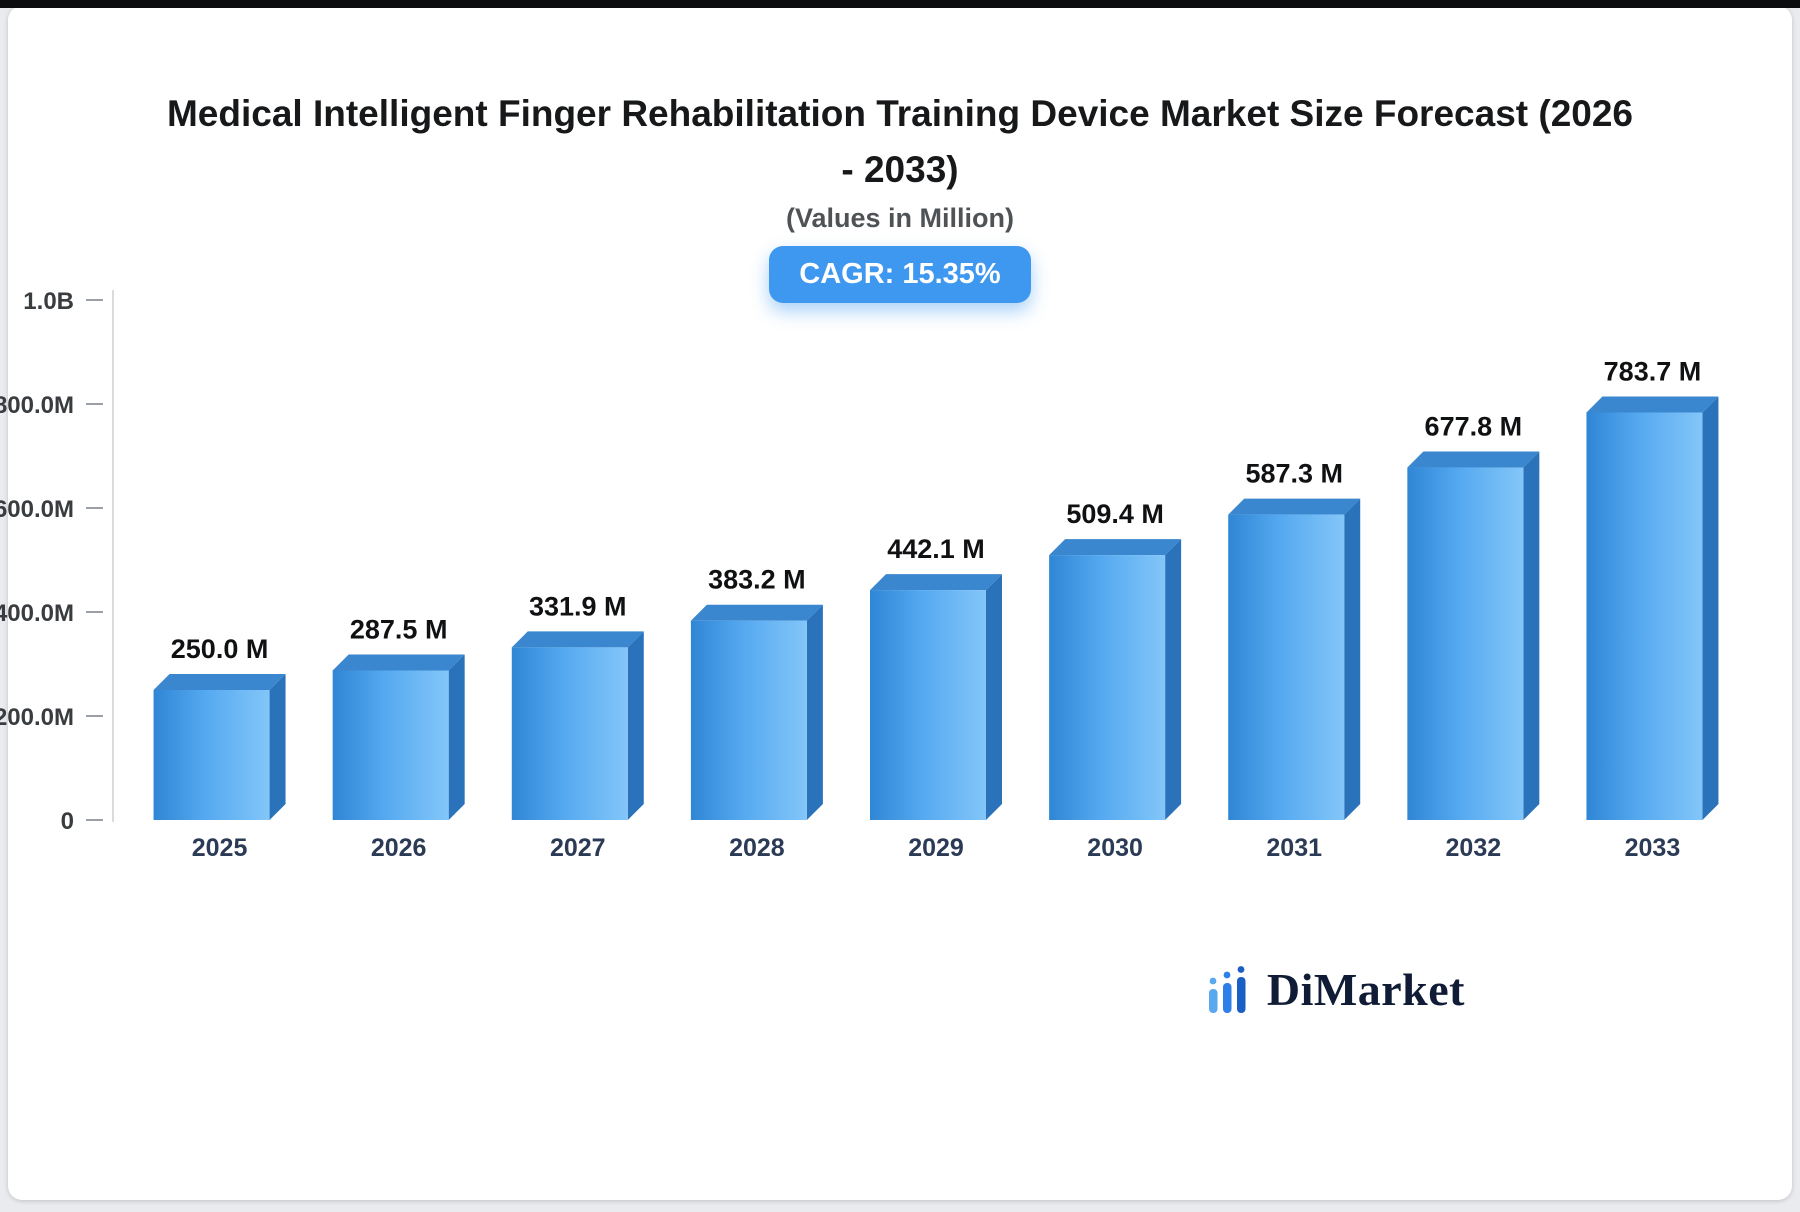  What do you see at coordinates (757, 848) in the screenshot?
I see `x-axis-label: 2028` at bounding box center [757, 848].